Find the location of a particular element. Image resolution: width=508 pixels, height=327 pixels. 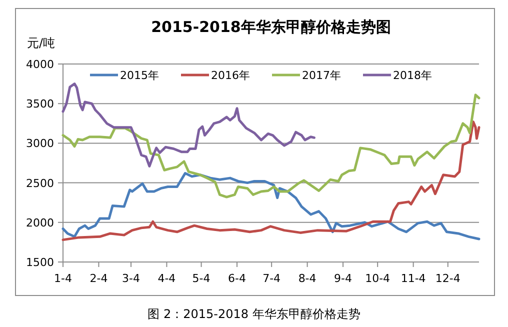

y-tick-label: 1500 is located at coordinates (40, 262).